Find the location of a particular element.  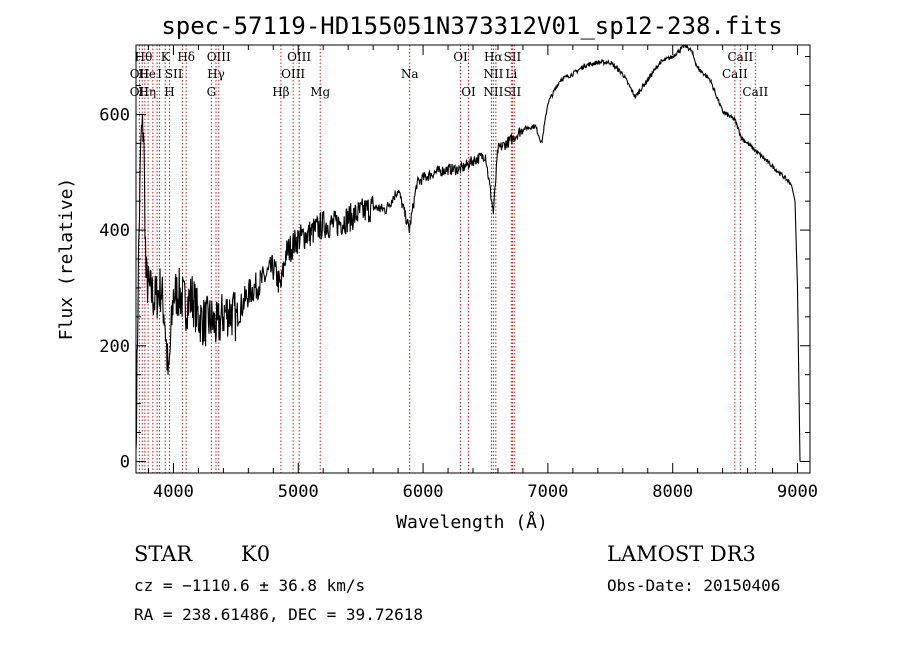

spectral-line-label: Li is located at coordinates (511, 74).